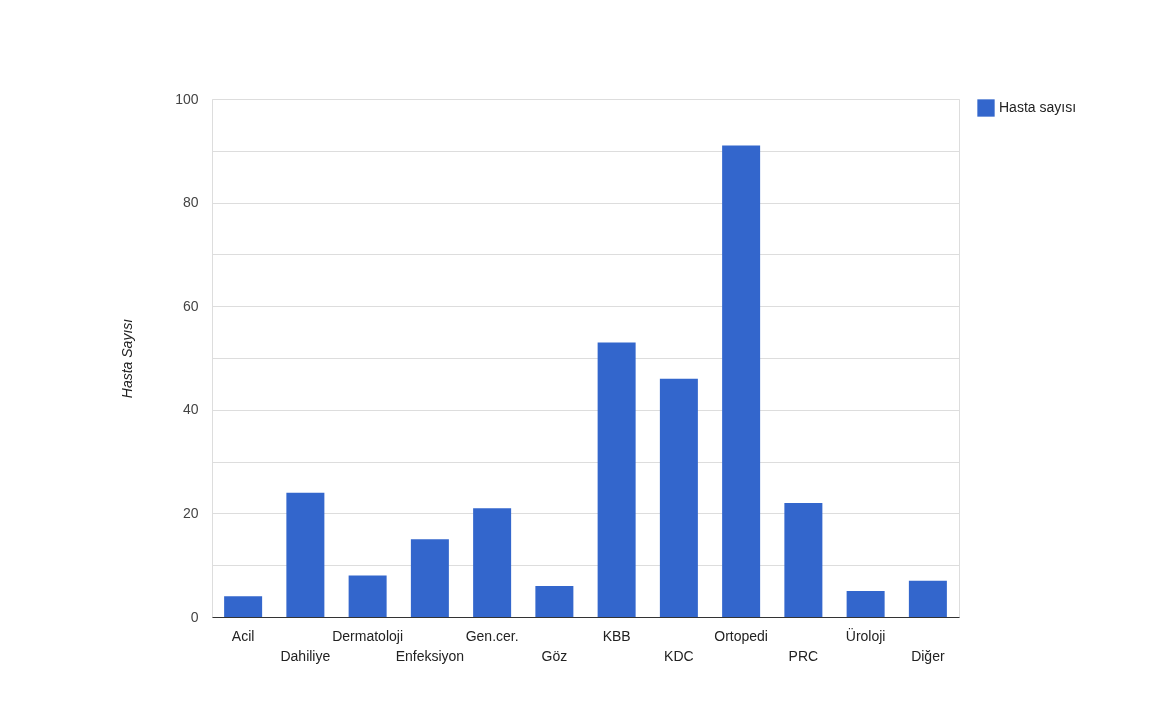  What do you see at coordinates (190, 409) in the screenshot?
I see `y-tick-label: 40` at bounding box center [190, 409].